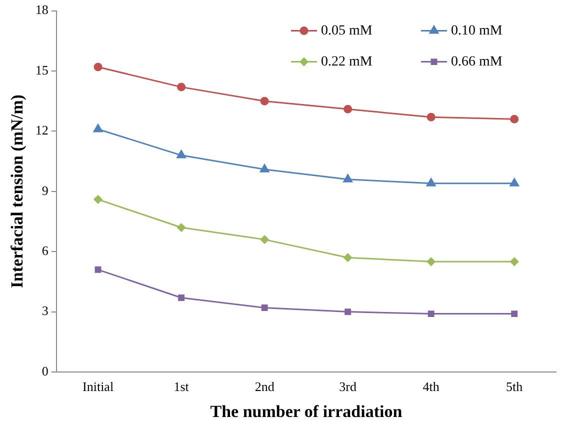 Image resolution: width=574 pixels, height=431 pixels. Describe the element at coordinates (347, 62) in the screenshot. I see `legend-label: 0.22 mM` at that location.